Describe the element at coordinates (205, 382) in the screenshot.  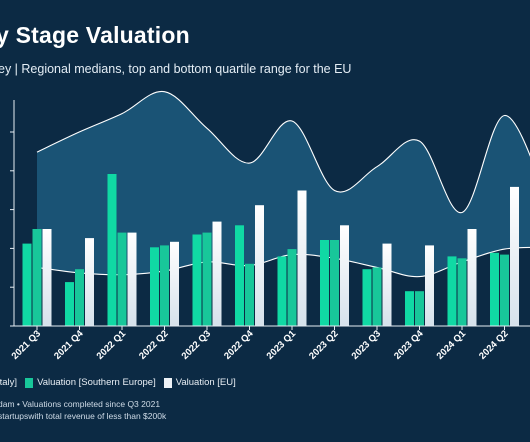
I see `legend-text-eu: Valuation [EU]` at that location.